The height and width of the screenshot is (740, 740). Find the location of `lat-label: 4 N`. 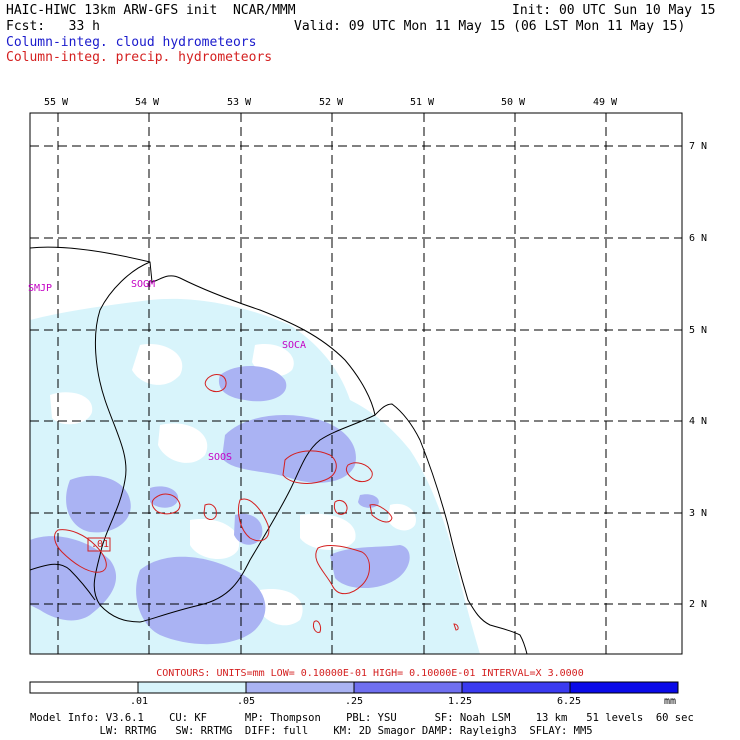

lat-label: 4 N is located at coordinates (698, 421).